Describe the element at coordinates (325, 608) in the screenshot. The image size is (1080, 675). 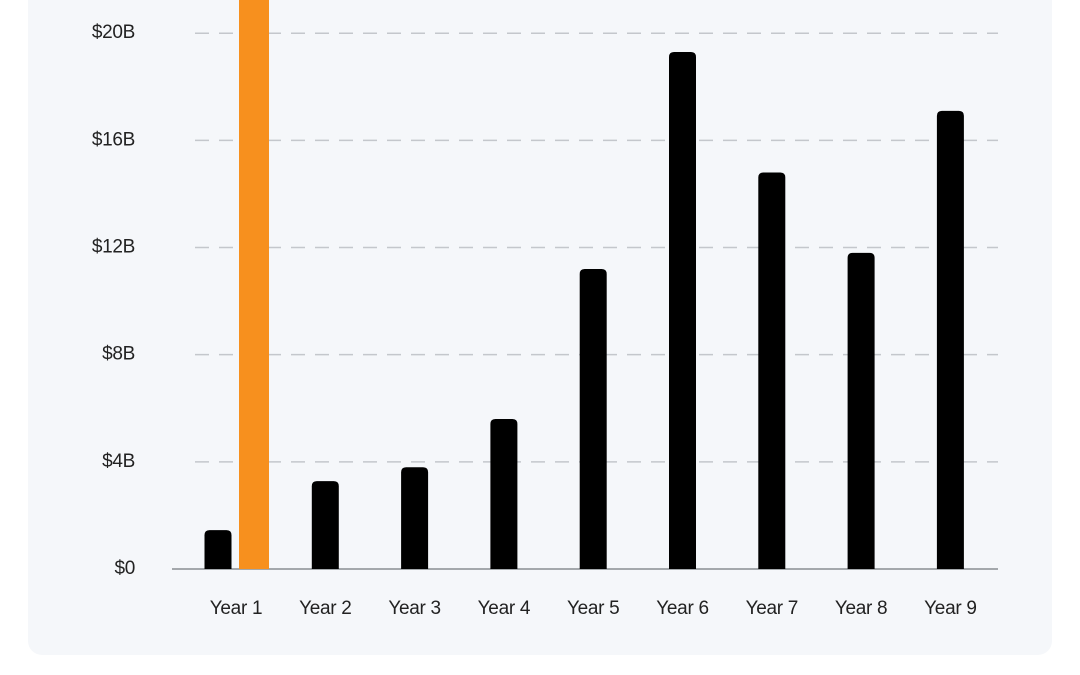
I see `x-tick-label: Year 2` at that location.